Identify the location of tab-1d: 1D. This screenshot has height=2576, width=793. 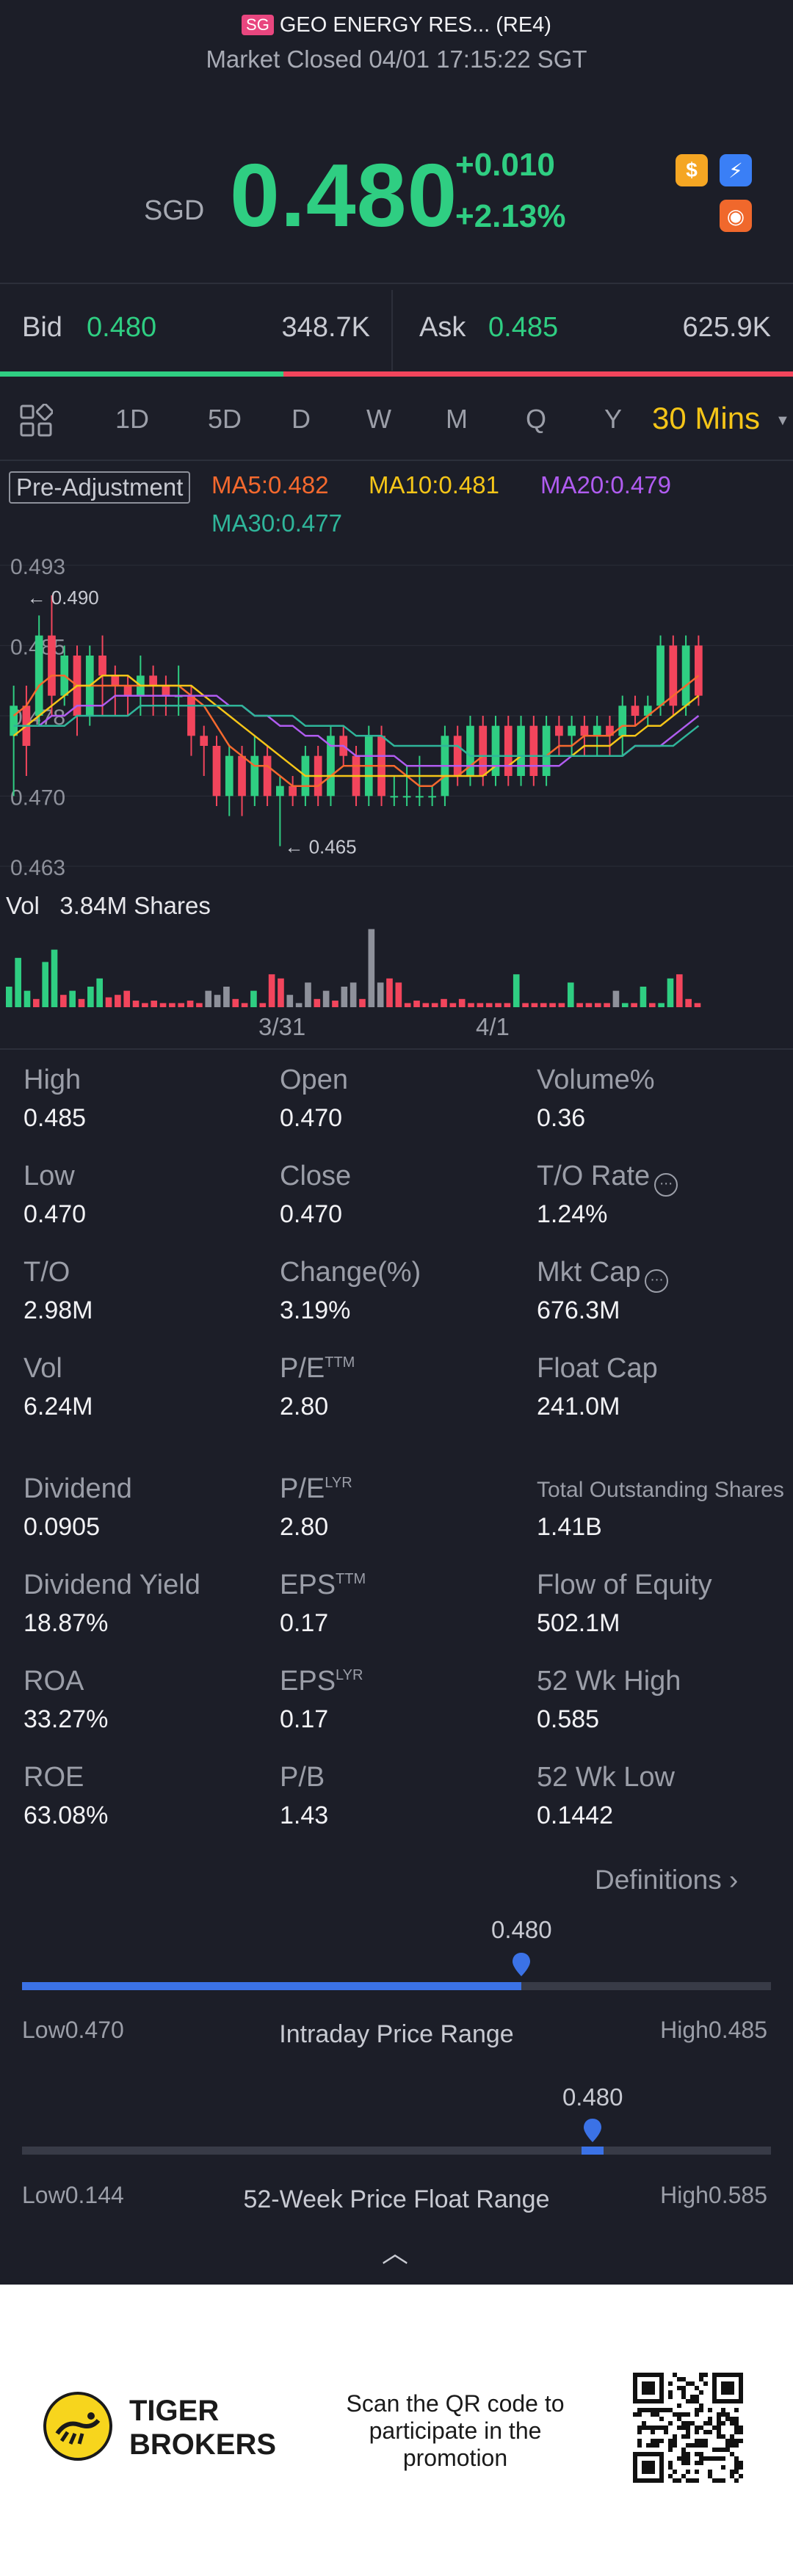
(132, 419).